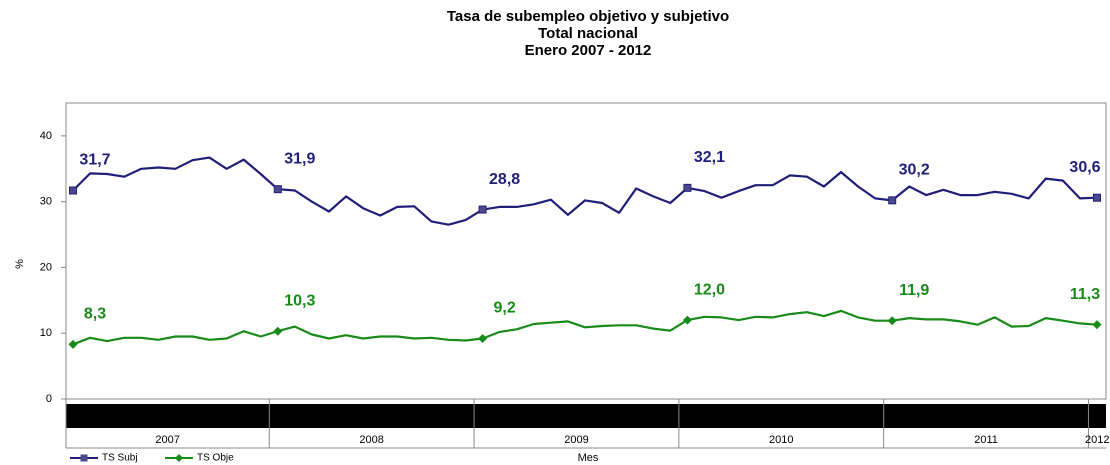  What do you see at coordinates (781, 440) in the screenshot?
I see `x-group-label: 2010` at bounding box center [781, 440].